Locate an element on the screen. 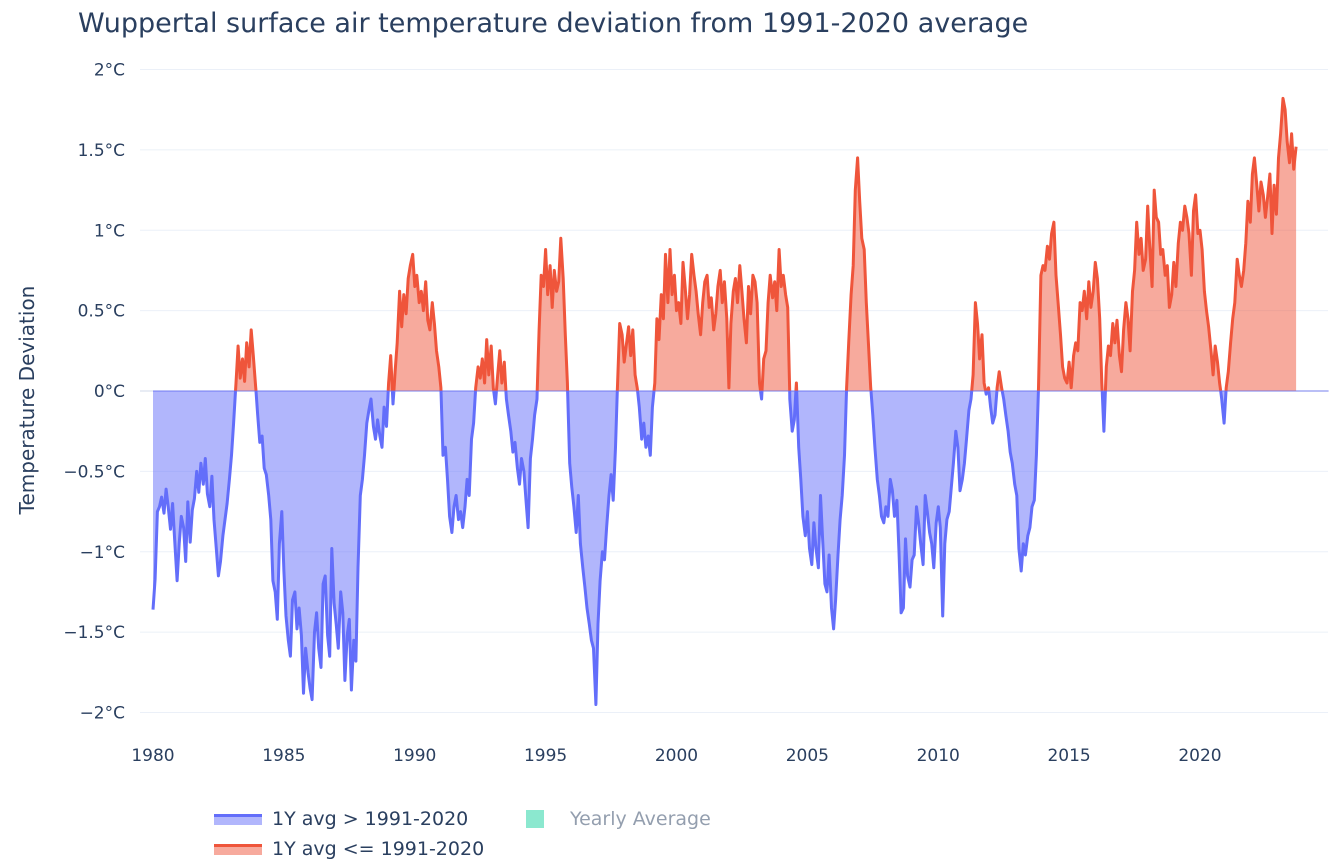 Image resolution: width=1338 pixels, height=868 pixels. y-tick-label: 1°C is located at coordinates (109, 231).